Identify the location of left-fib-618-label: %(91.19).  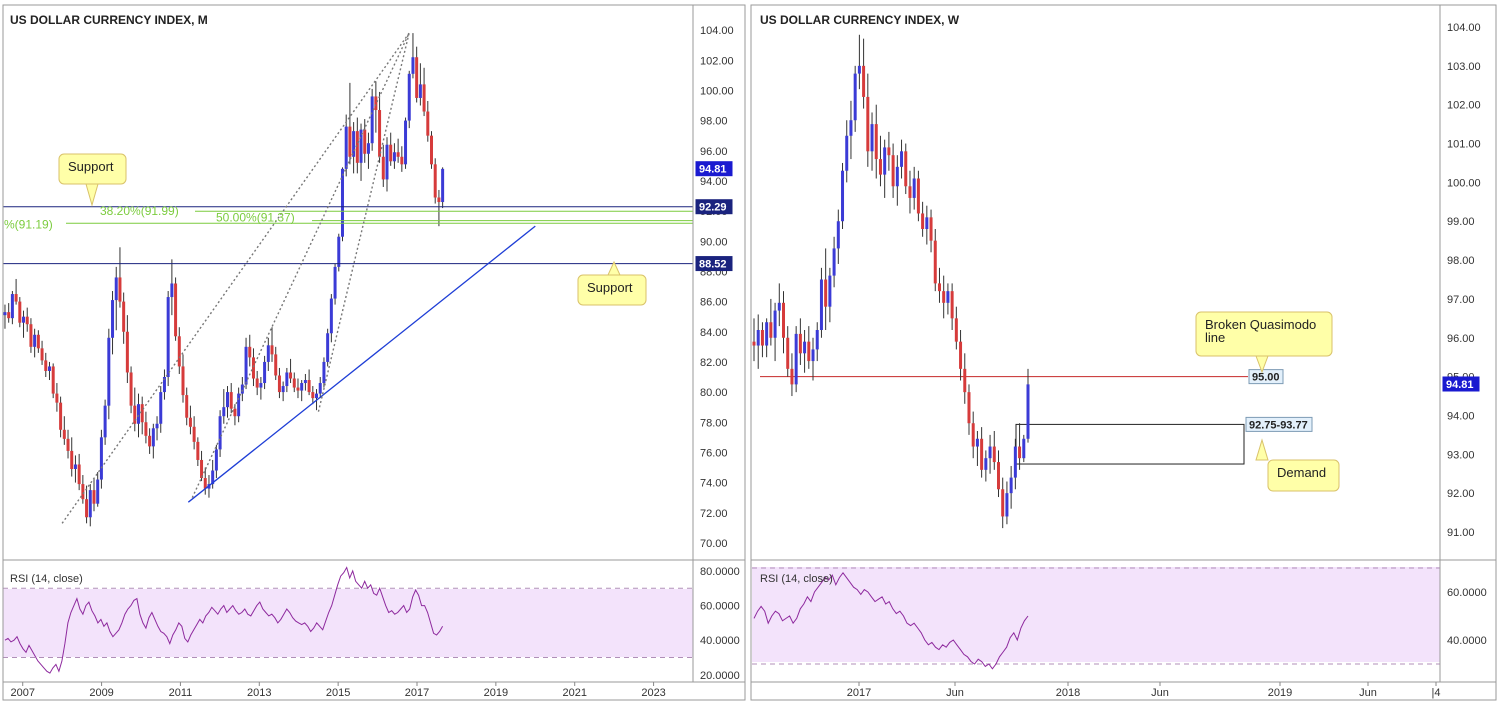
(28, 224).